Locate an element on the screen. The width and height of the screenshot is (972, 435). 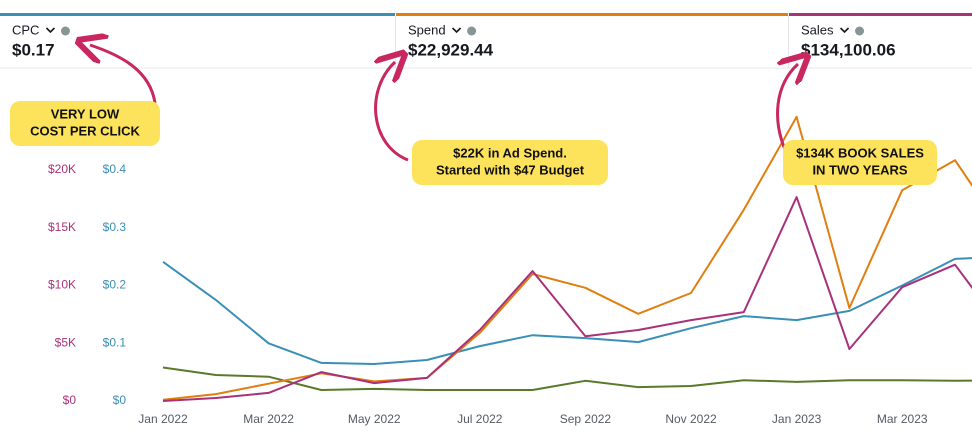
x-tick-label: May 2022 is located at coordinates (374, 419).